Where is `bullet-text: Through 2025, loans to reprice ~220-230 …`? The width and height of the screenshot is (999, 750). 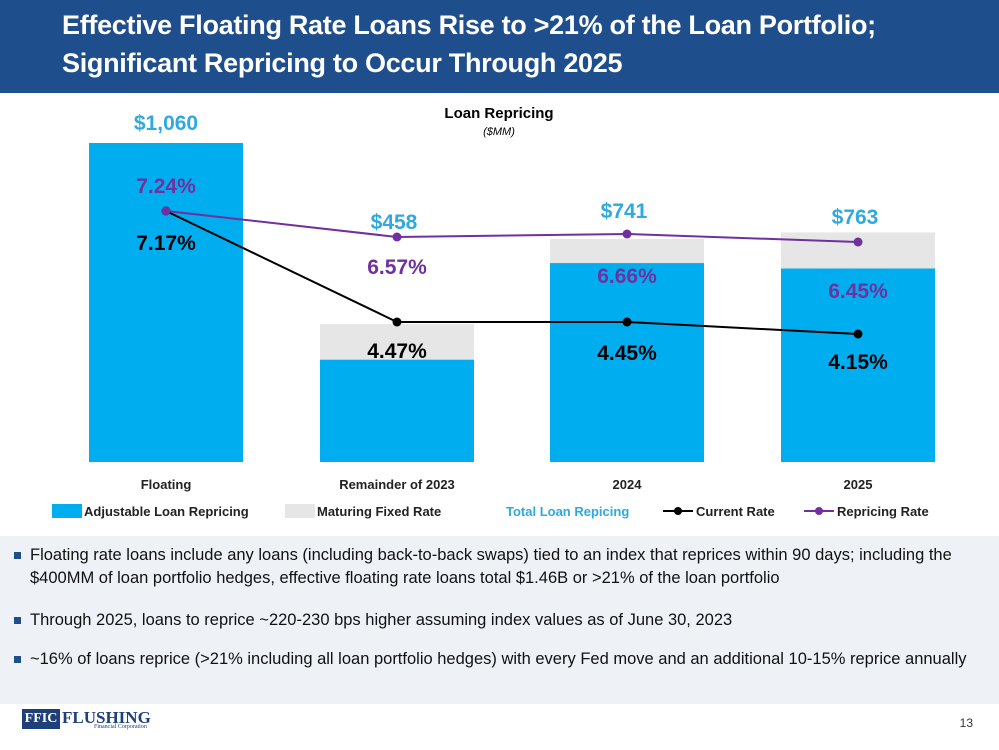 bullet-text: Through 2025, loans to reprice ~220-230 … is located at coordinates (381, 620).